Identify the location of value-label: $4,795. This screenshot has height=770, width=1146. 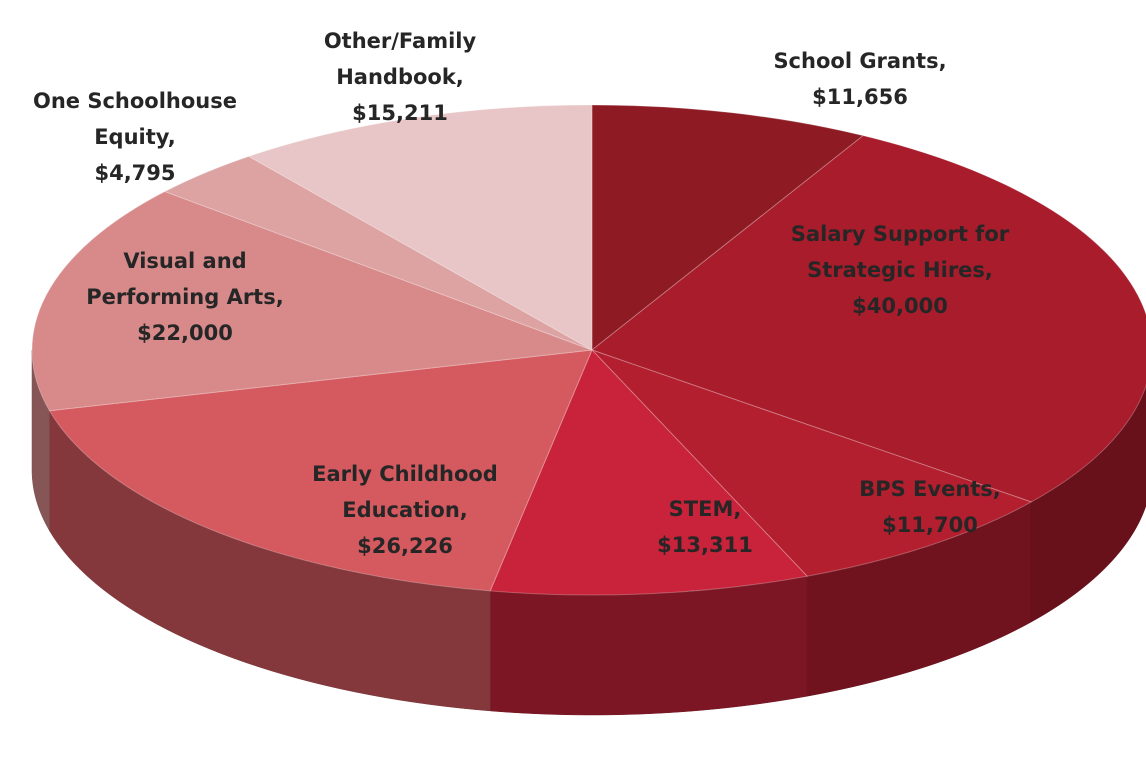
(134, 173).